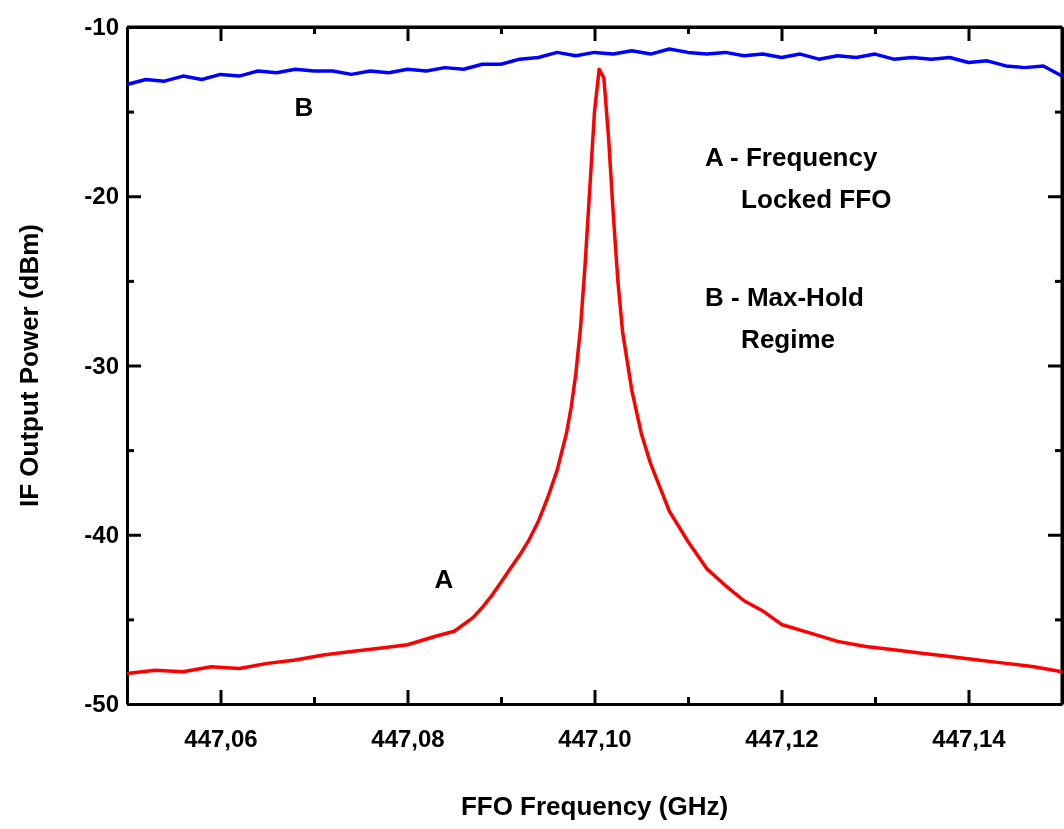 This screenshot has width=1064, height=829. Describe the element at coordinates (595, 738) in the screenshot. I see `x-tick-label: 447,10` at that location.